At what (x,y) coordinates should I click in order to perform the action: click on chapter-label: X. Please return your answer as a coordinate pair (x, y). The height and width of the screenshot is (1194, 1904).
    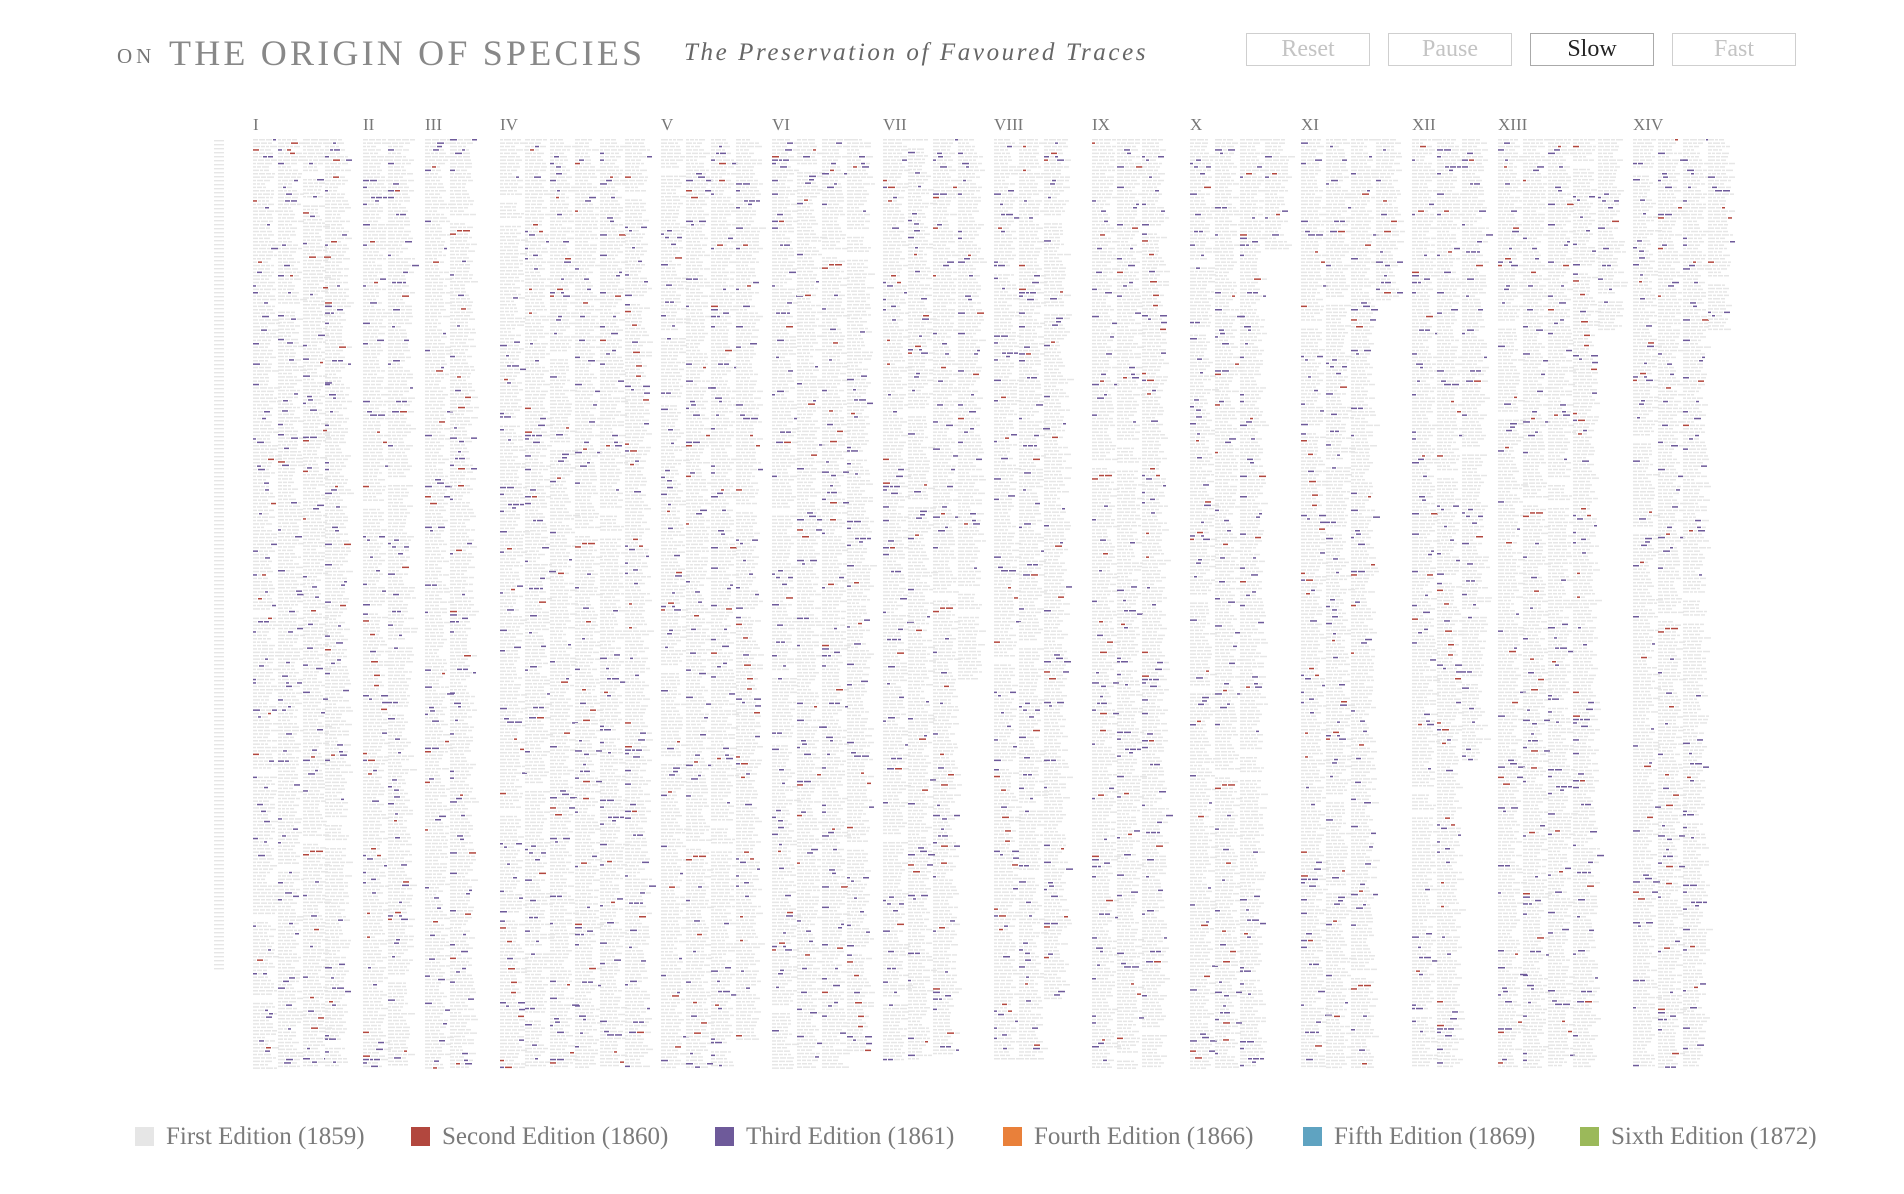
    Looking at the image, I should click on (1196, 124).